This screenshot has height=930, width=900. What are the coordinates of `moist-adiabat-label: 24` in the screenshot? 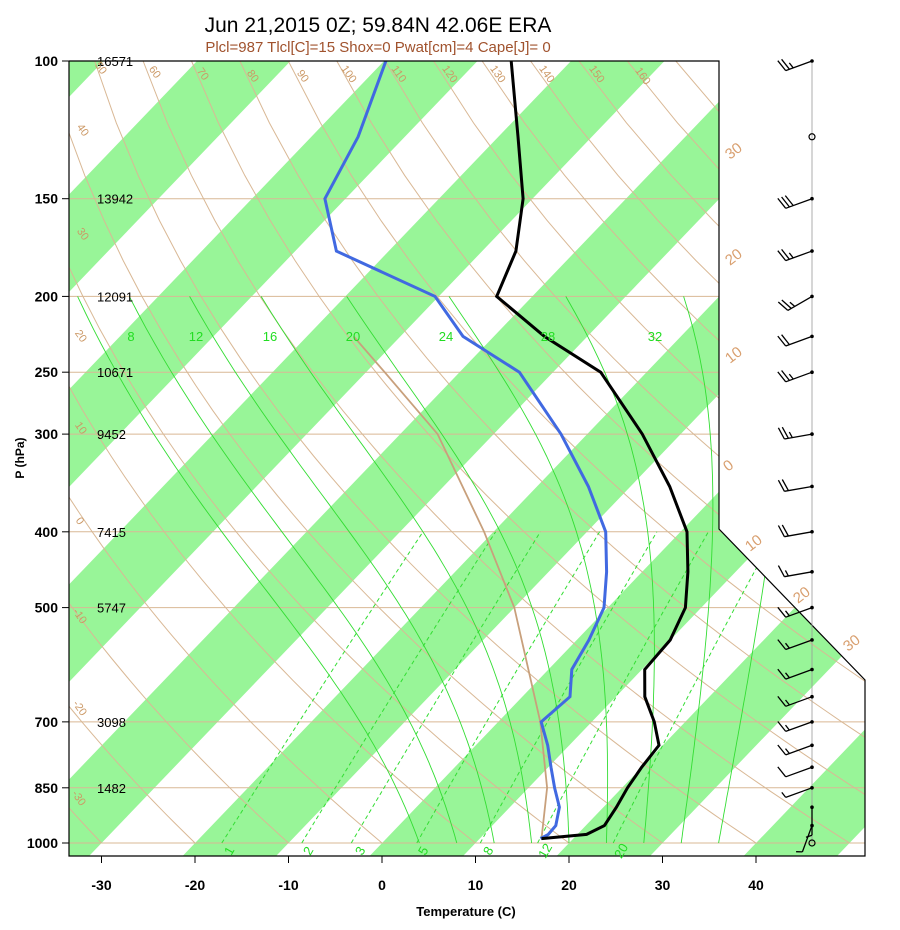 It's located at (446, 336).